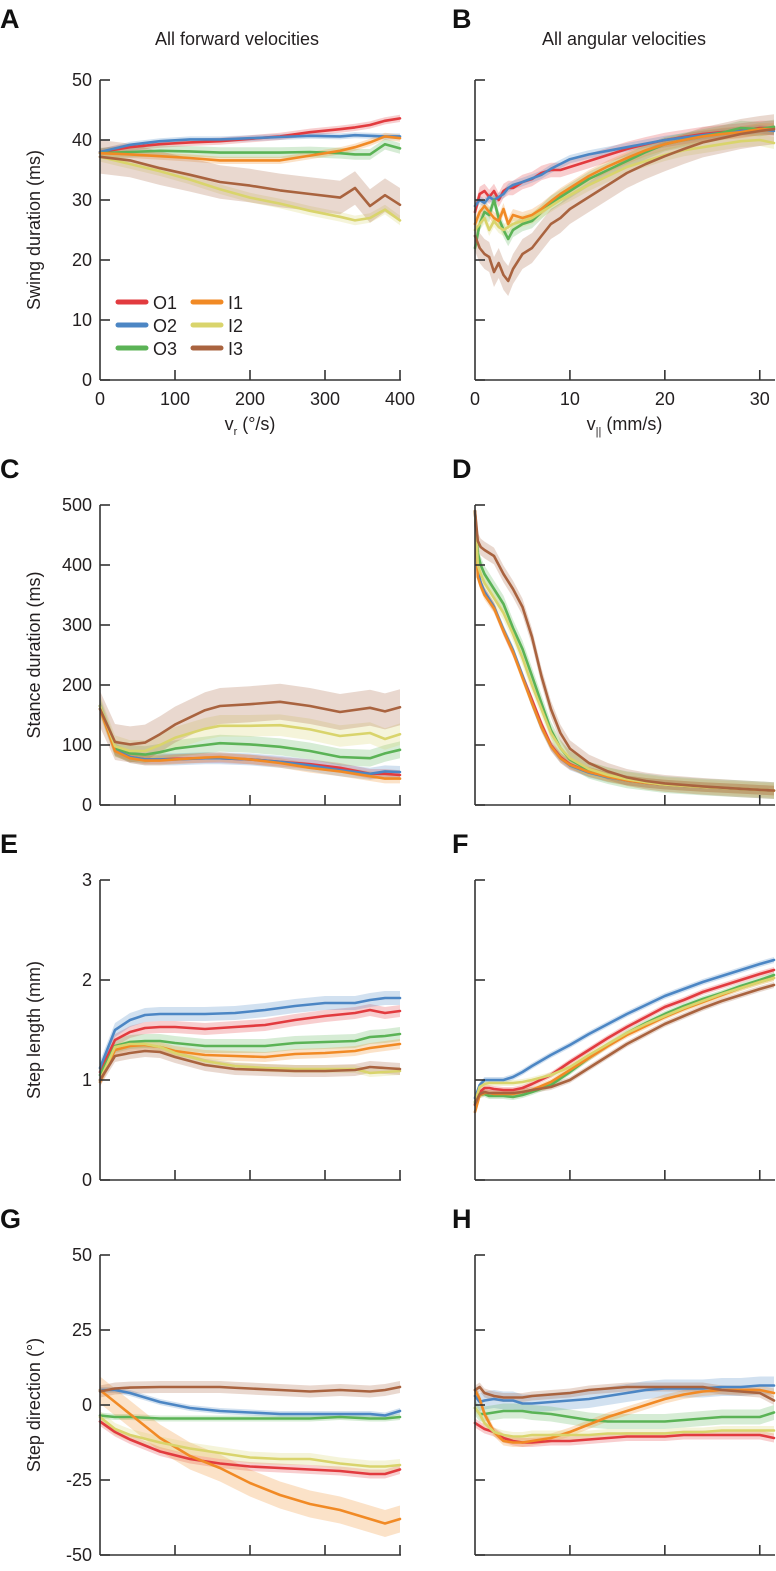 This screenshot has height=1571, width=776. What do you see at coordinates (624, 39) in the screenshot?
I see `column-title-angular: All angular velocities` at bounding box center [624, 39].